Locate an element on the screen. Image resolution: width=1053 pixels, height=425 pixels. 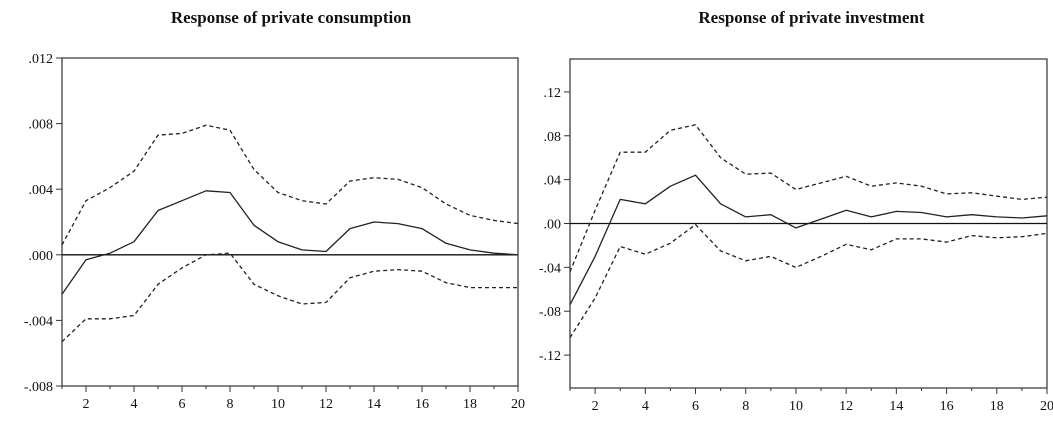
y-tick-label: -.08 is located at coordinates (550, 312).